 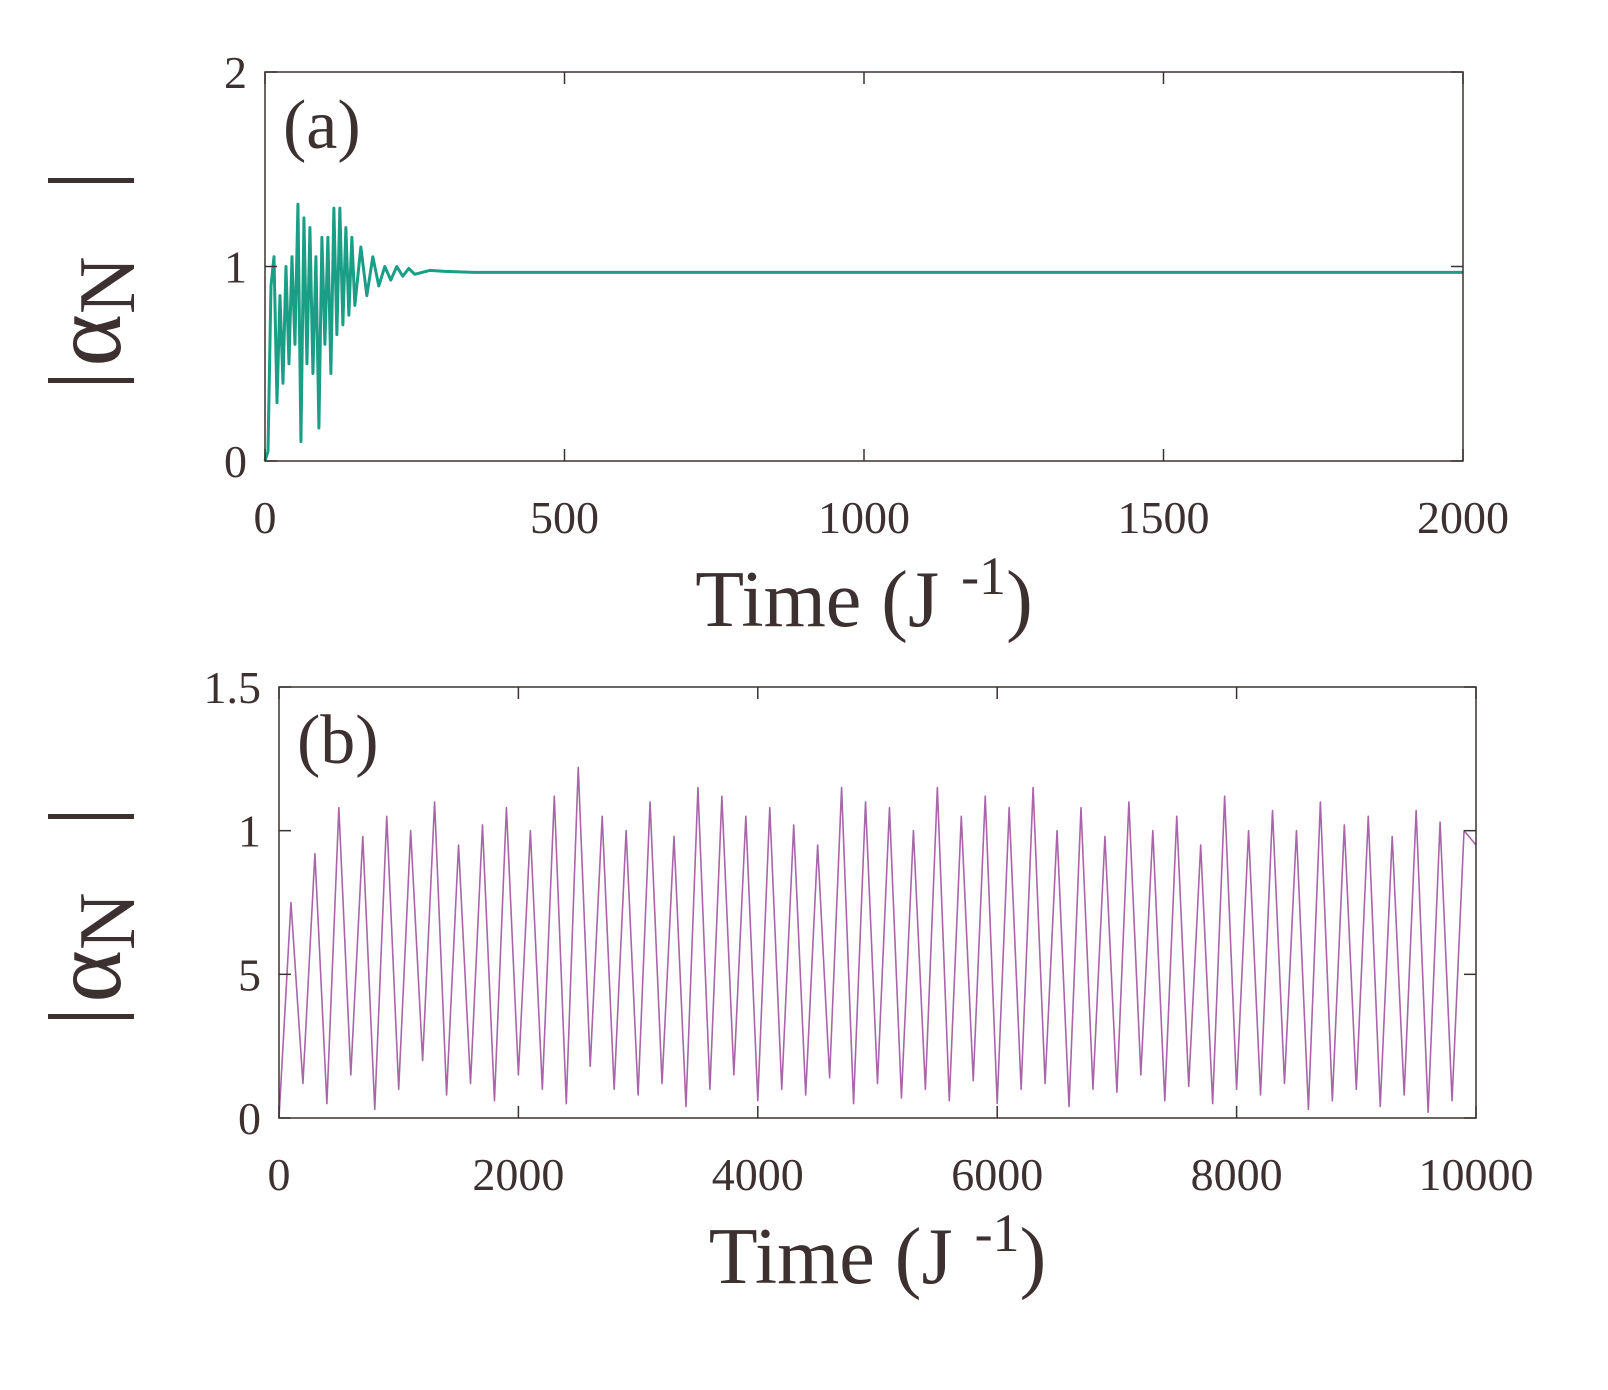 What do you see at coordinates (997, 1174) in the screenshot?
I see `x-tick-label: 6000` at bounding box center [997, 1174].